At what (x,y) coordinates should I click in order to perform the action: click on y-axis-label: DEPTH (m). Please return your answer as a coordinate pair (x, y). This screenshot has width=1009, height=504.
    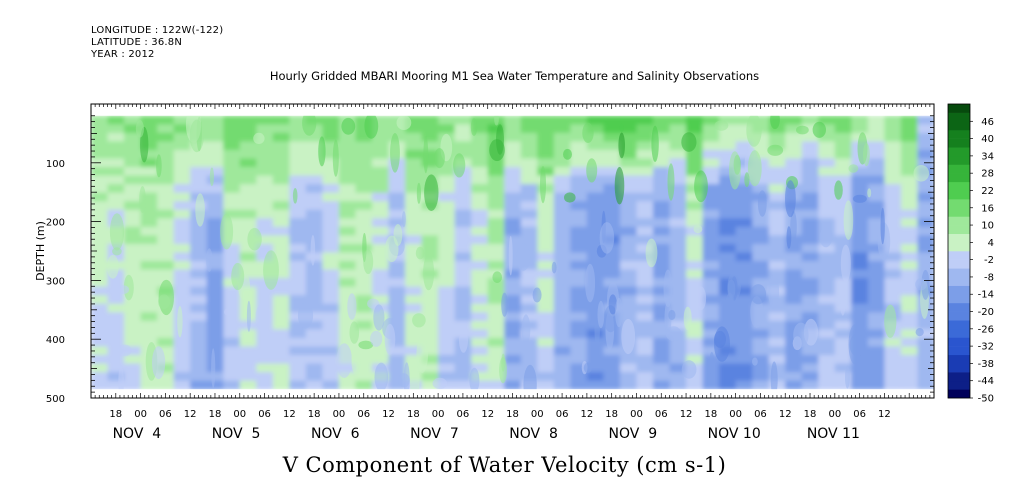
    Looking at the image, I should click on (40, 251).